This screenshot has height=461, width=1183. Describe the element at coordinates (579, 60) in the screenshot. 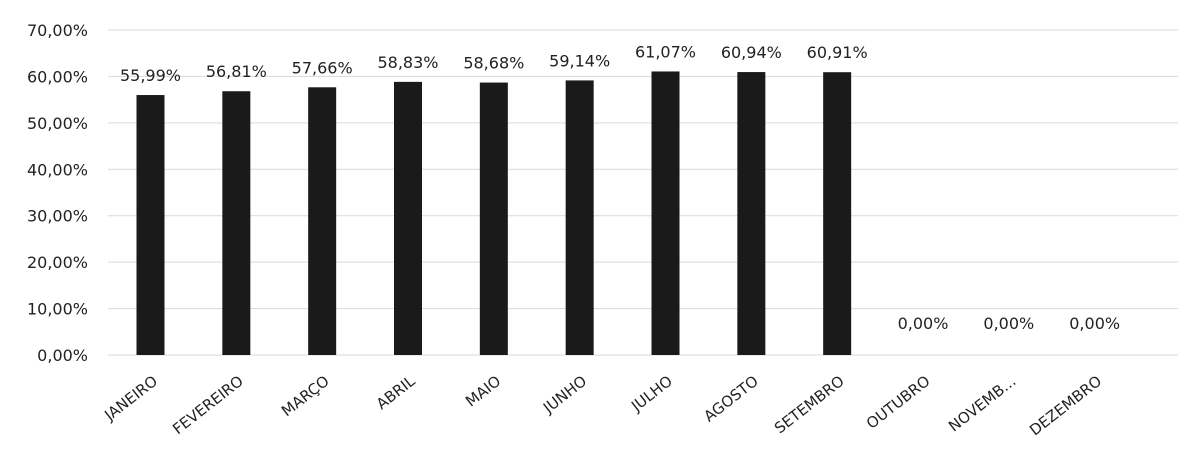

I see `data-label: 59,14%` at that location.